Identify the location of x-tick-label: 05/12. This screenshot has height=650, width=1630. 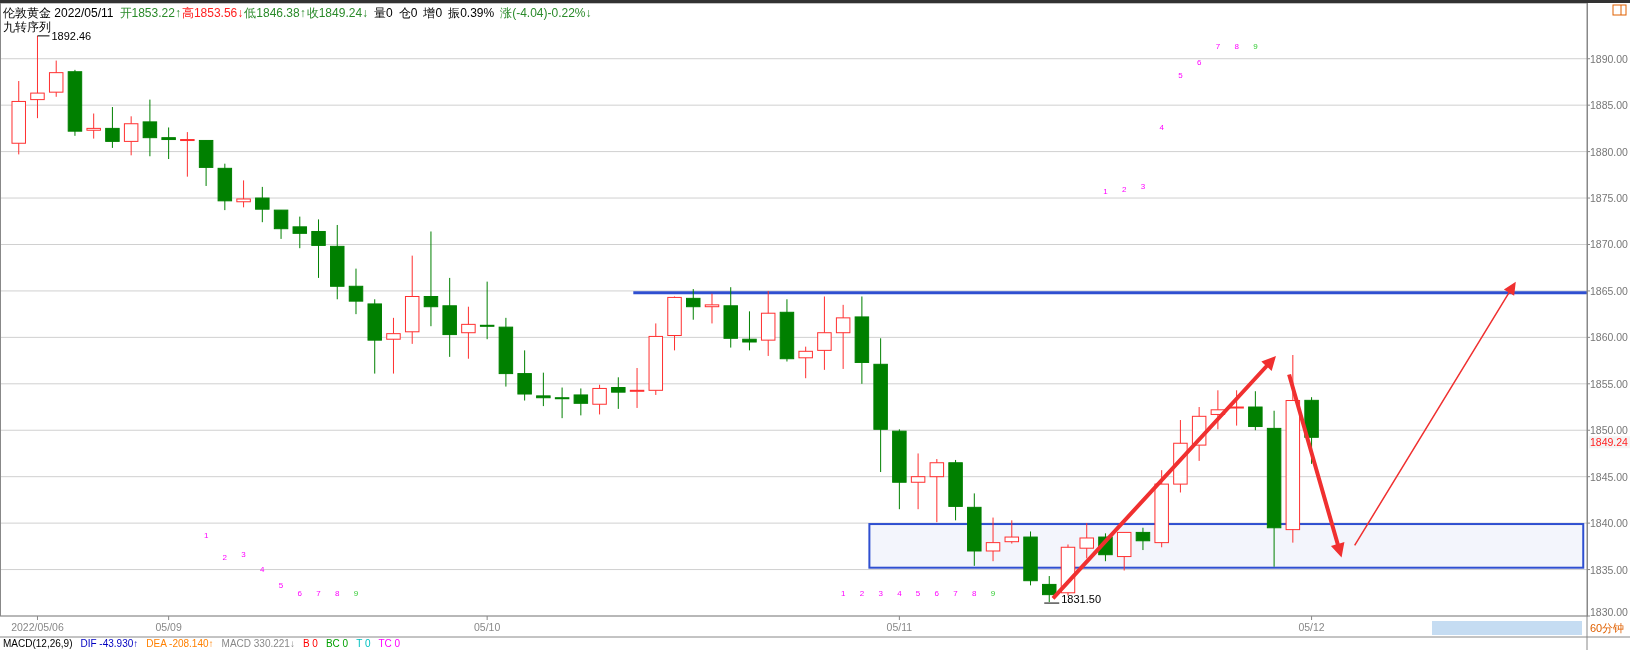
(1311, 627).